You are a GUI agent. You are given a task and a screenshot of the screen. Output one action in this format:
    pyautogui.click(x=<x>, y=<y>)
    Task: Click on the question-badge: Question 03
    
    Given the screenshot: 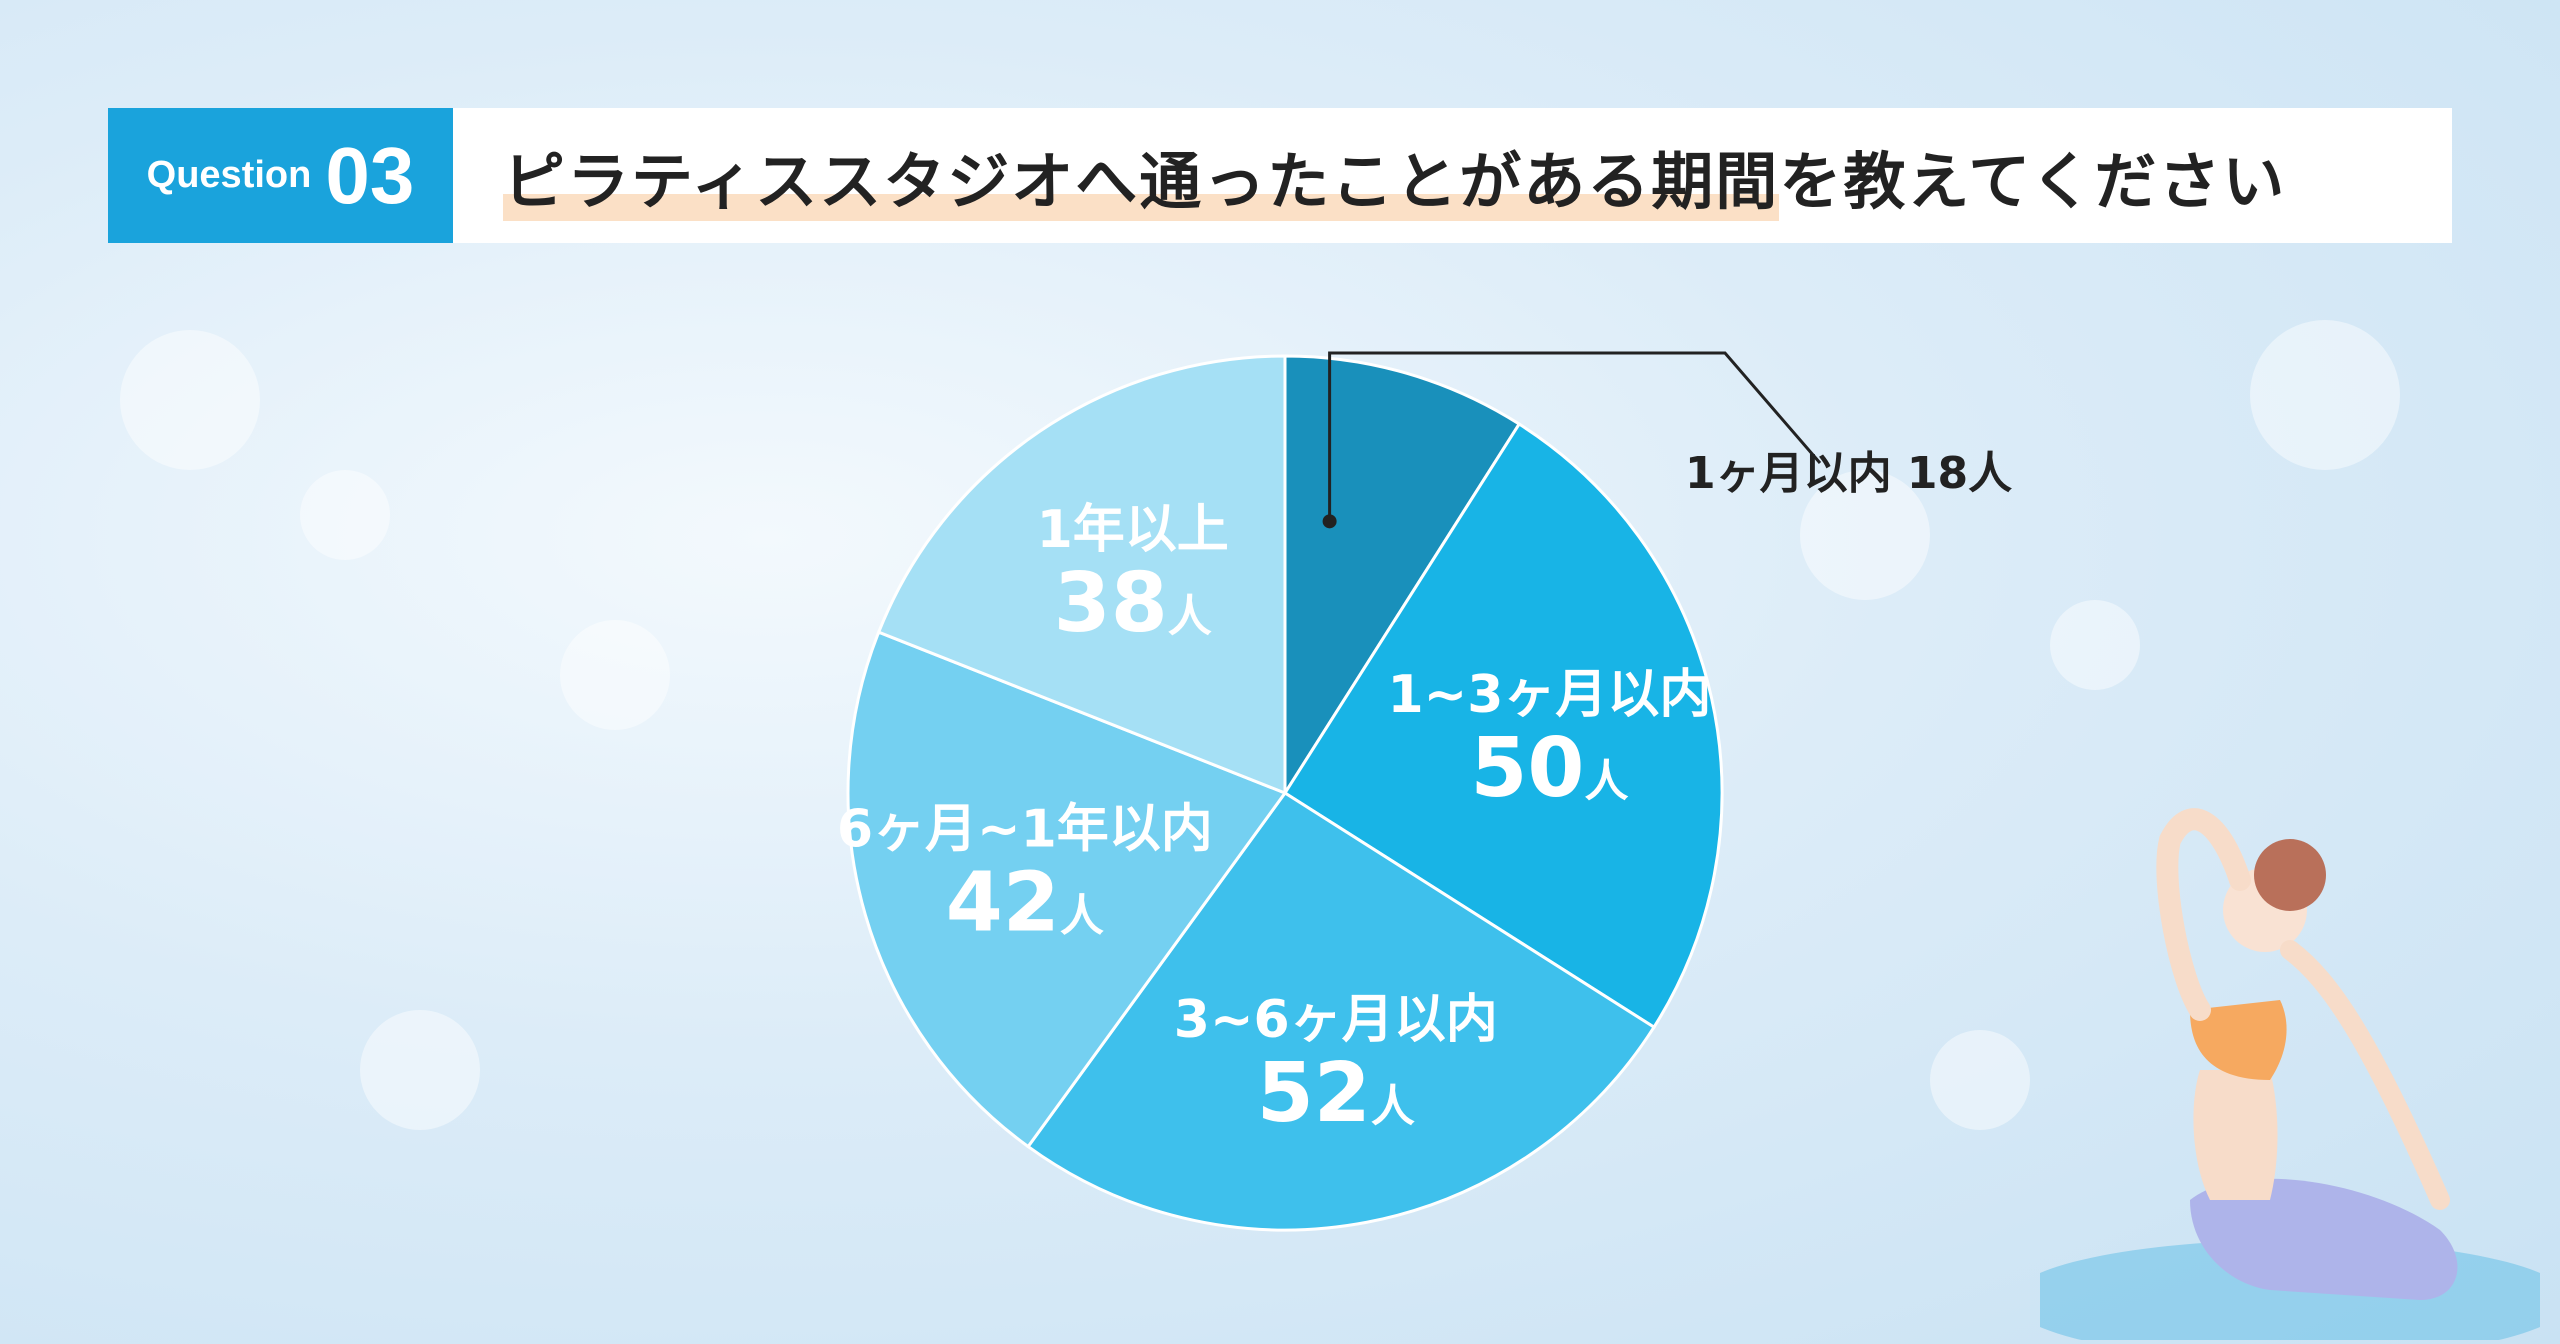 What is the action you would take?
    pyautogui.click(x=280, y=175)
    